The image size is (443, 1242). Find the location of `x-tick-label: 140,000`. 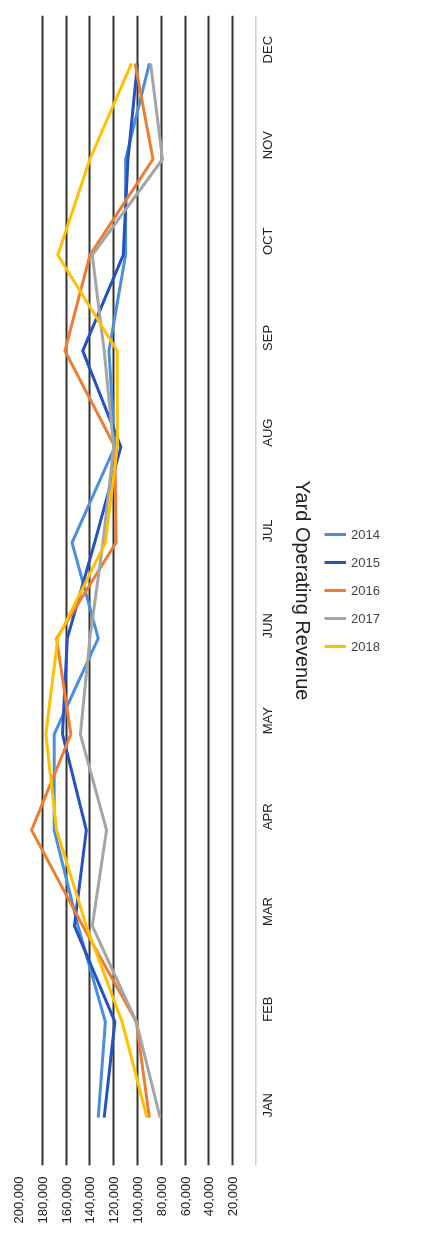

x-tick-label: 140,000 is located at coordinates (90, 1200).